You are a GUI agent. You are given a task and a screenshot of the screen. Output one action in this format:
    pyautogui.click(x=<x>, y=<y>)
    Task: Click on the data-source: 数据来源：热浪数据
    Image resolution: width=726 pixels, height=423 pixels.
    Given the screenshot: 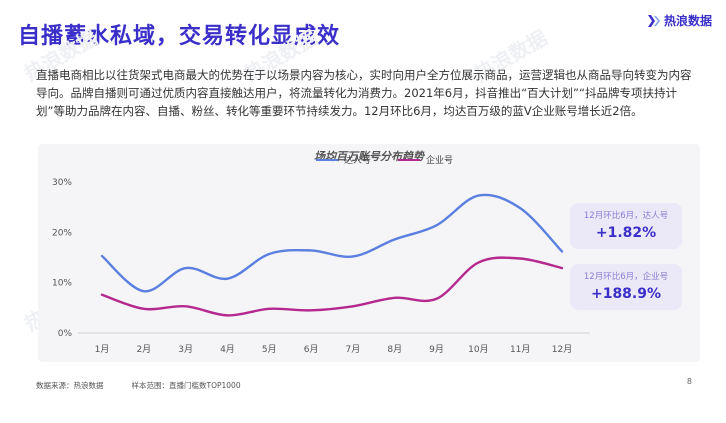 What is the action you would take?
    pyautogui.click(x=70, y=385)
    